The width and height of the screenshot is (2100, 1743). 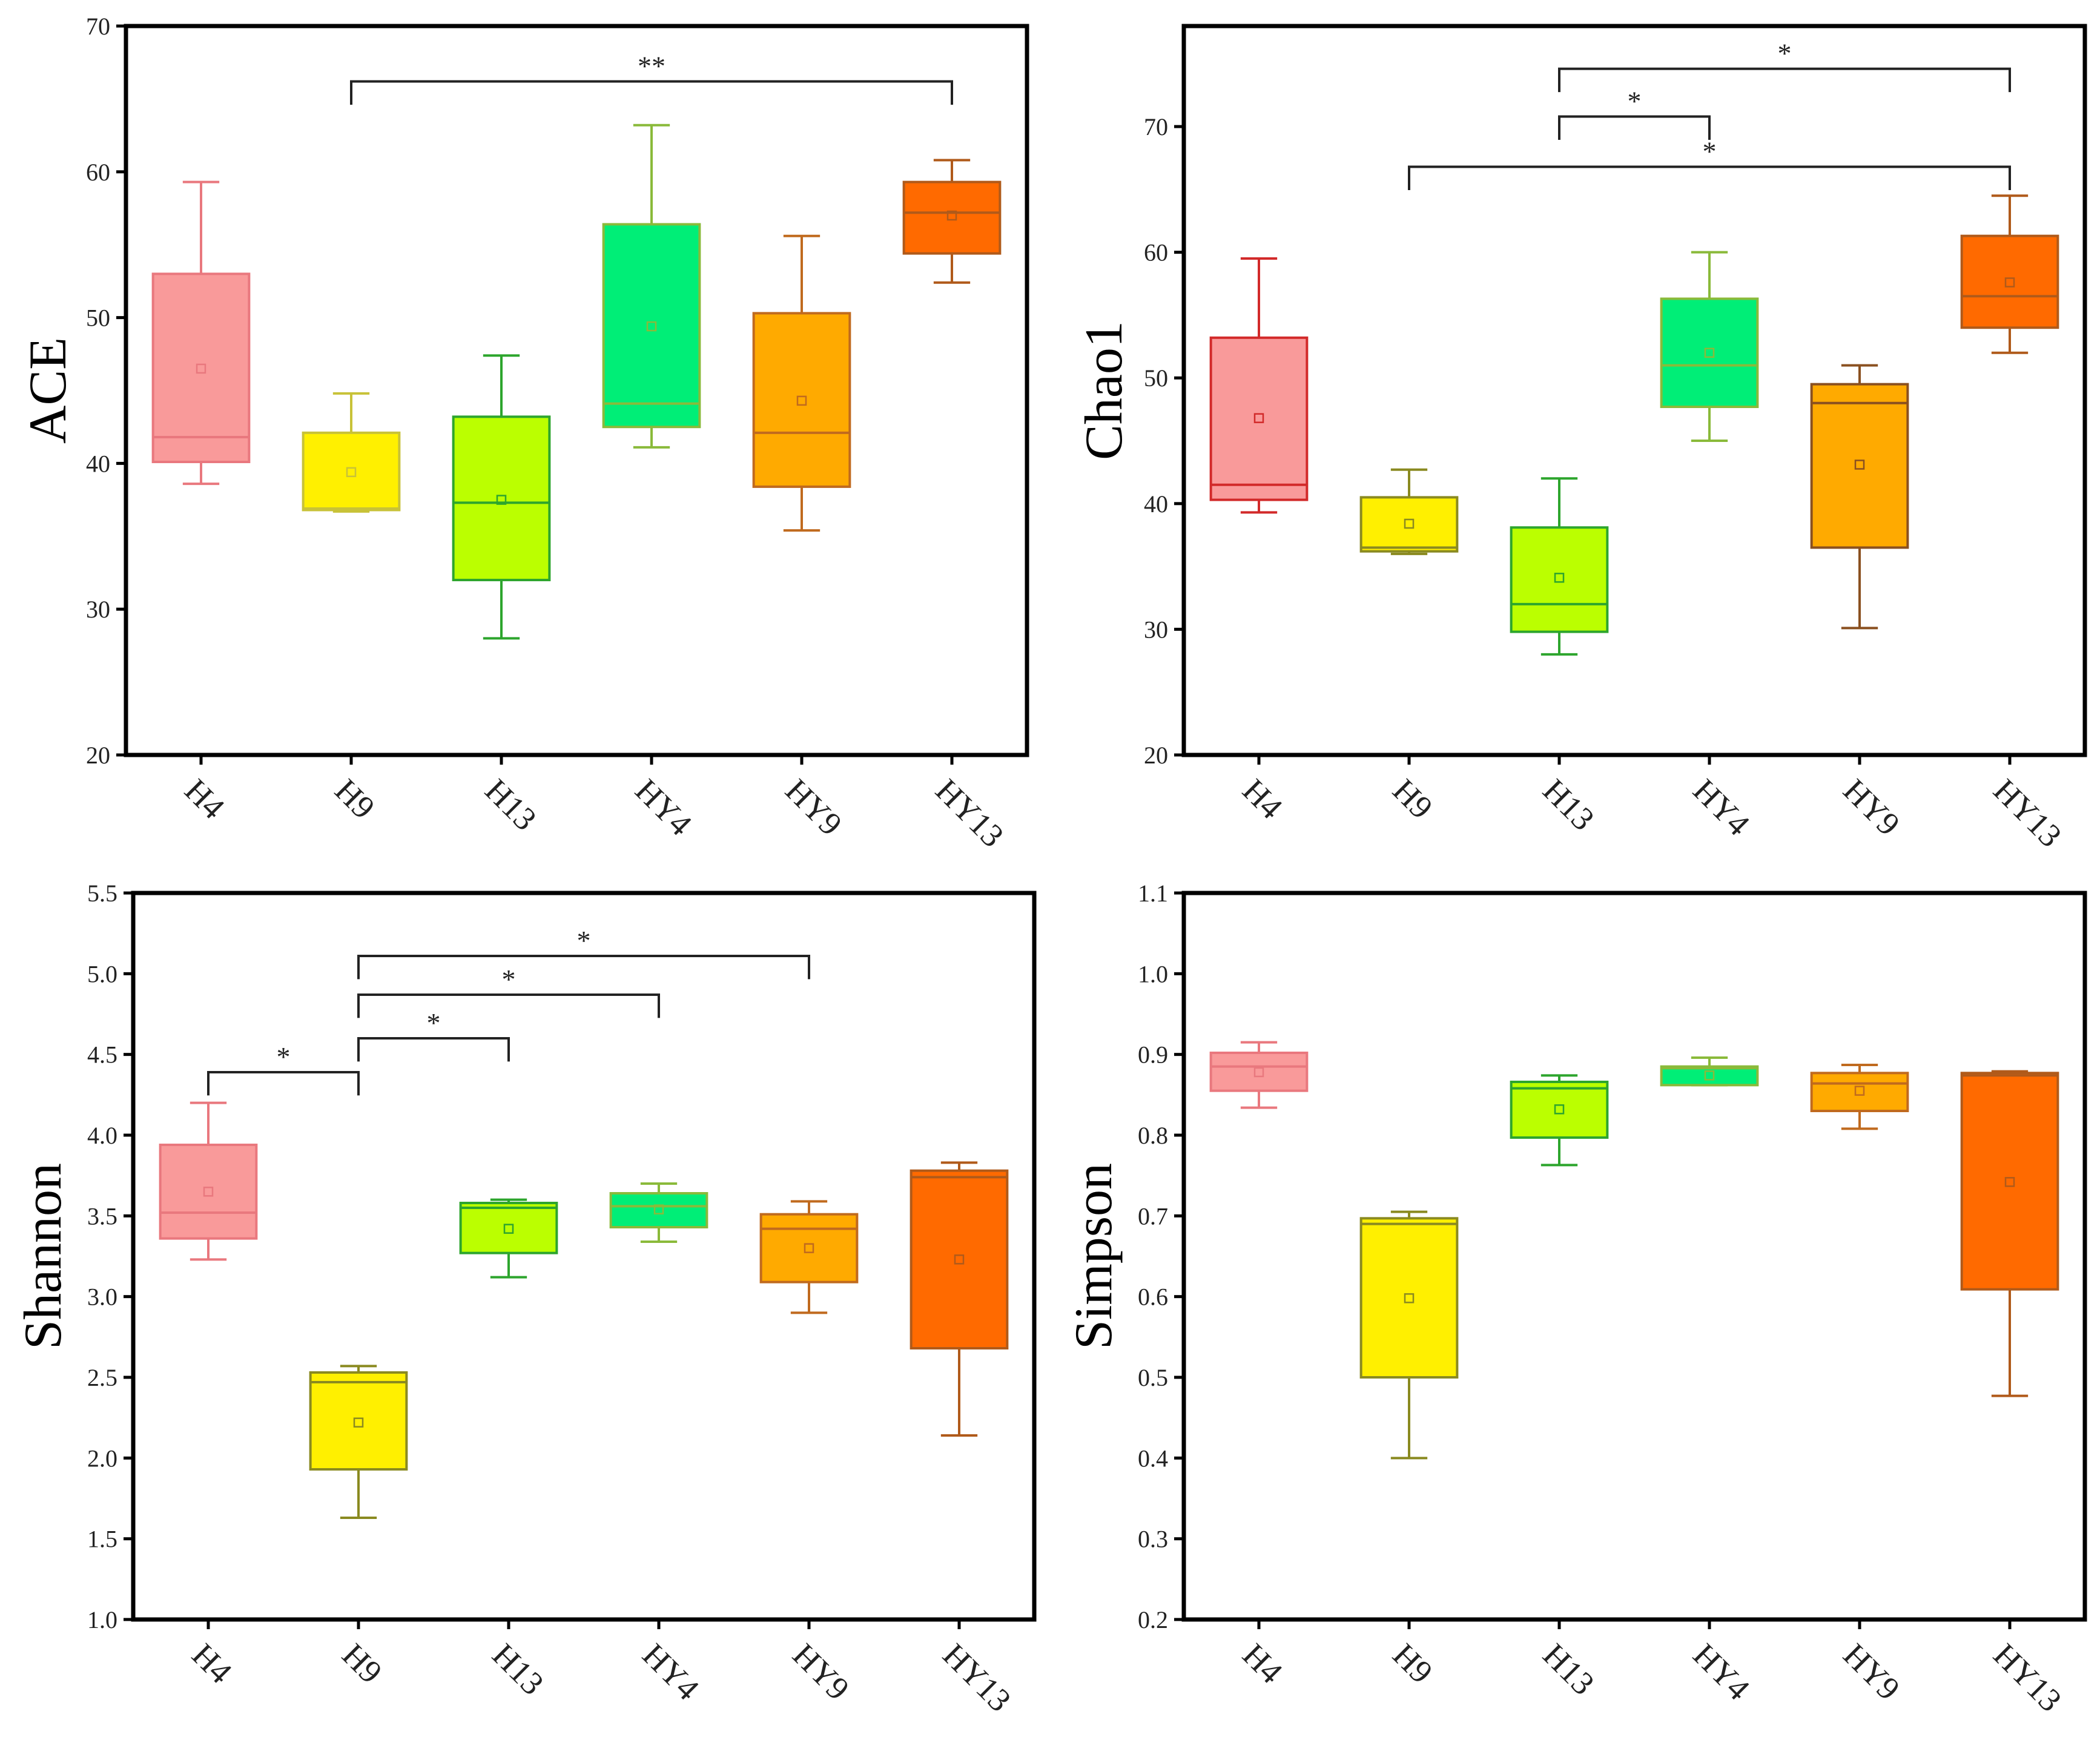 What do you see at coordinates (102, 893) in the screenshot?
I see `shannon-y-tick-label: 5.5` at bounding box center [102, 893].